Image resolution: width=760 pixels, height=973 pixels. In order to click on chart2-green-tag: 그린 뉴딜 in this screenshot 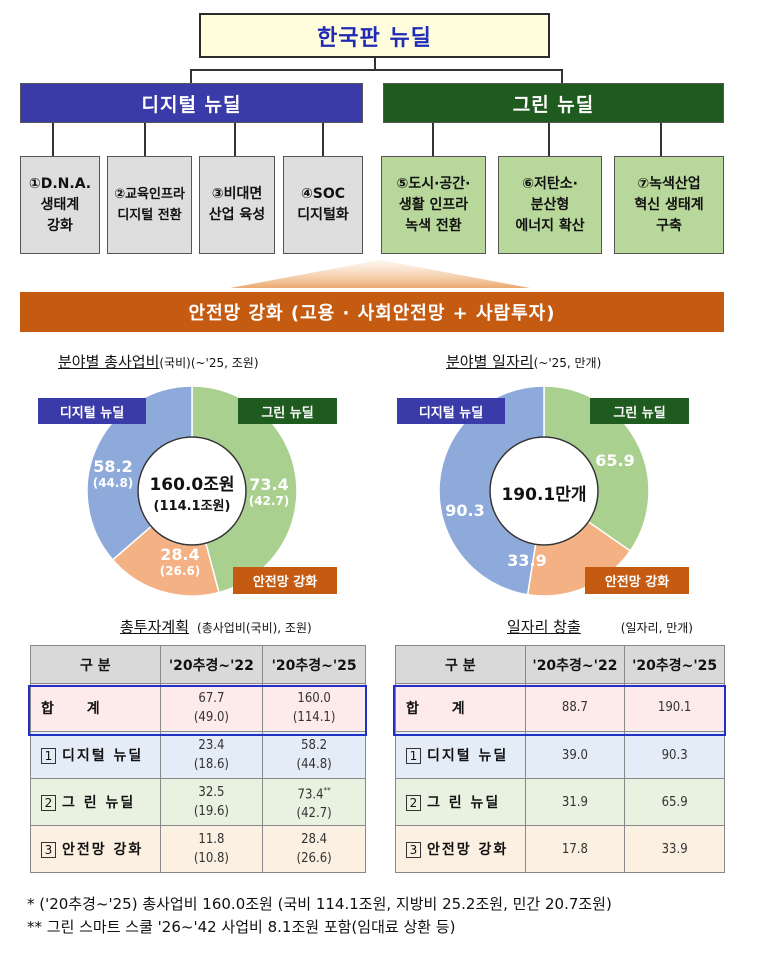, I will do `click(639, 411)`.